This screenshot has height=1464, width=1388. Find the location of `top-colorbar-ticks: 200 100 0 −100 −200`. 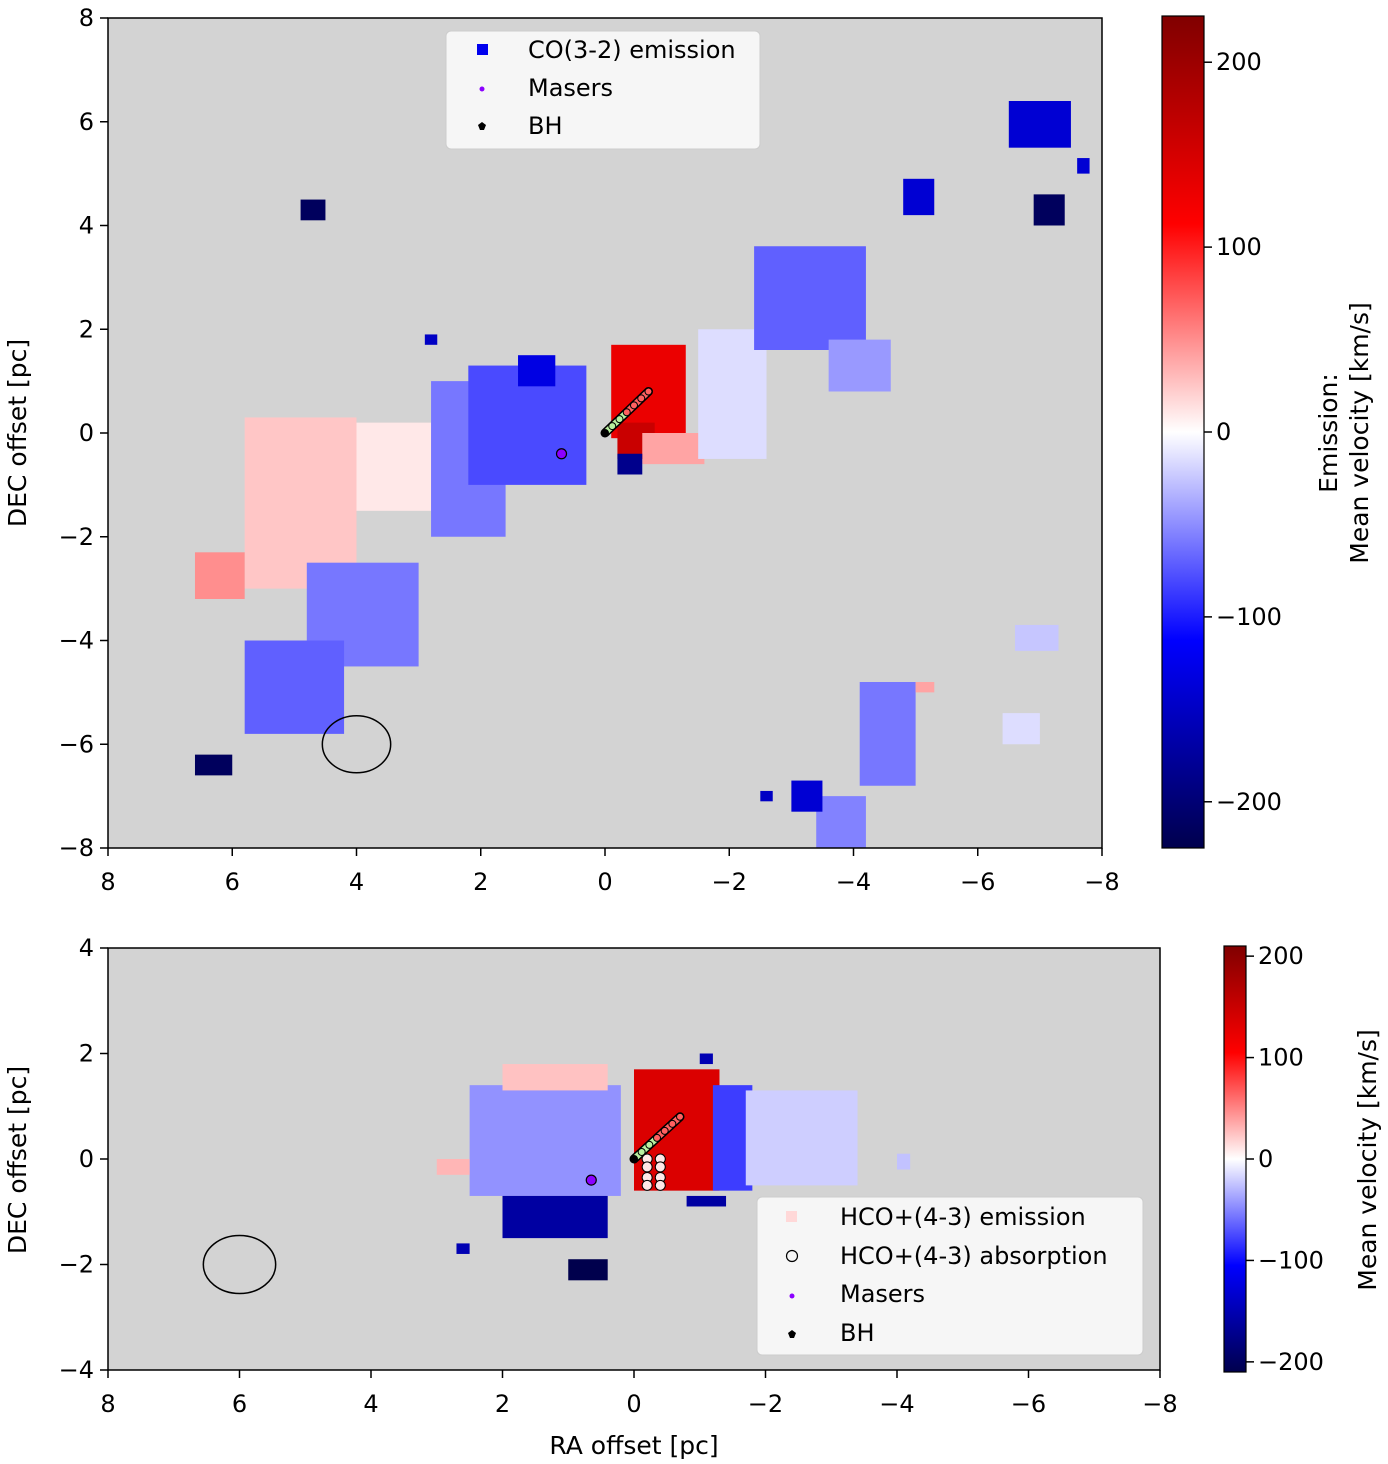

top-colorbar-ticks: 200 100 0 −100 −200 is located at coordinates (1243, 432).